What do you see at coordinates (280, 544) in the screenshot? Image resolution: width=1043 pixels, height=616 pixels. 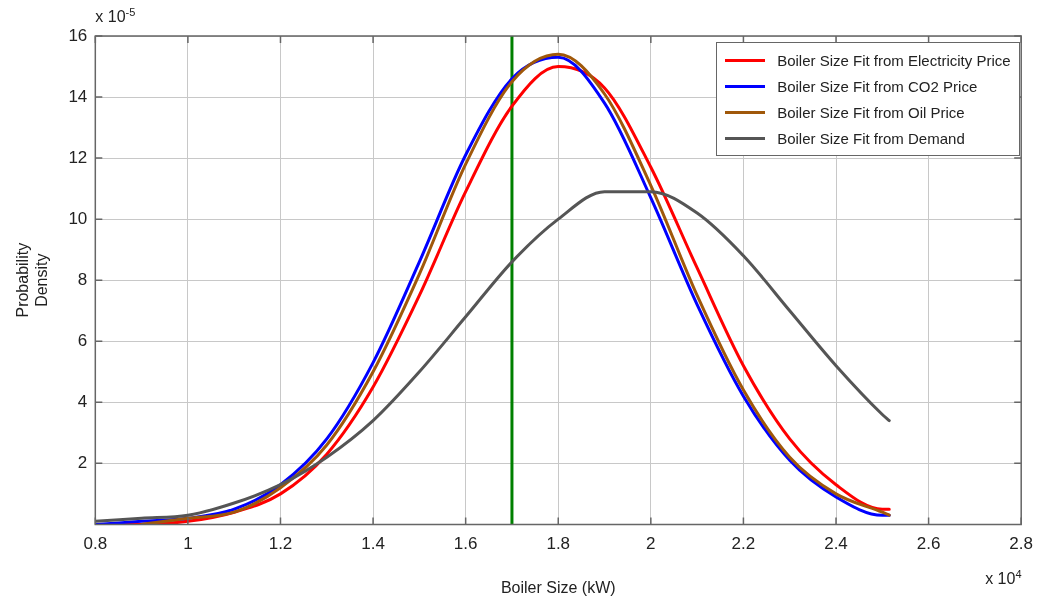 I see `x-tick-label: 1.2` at bounding box center [280, 544].